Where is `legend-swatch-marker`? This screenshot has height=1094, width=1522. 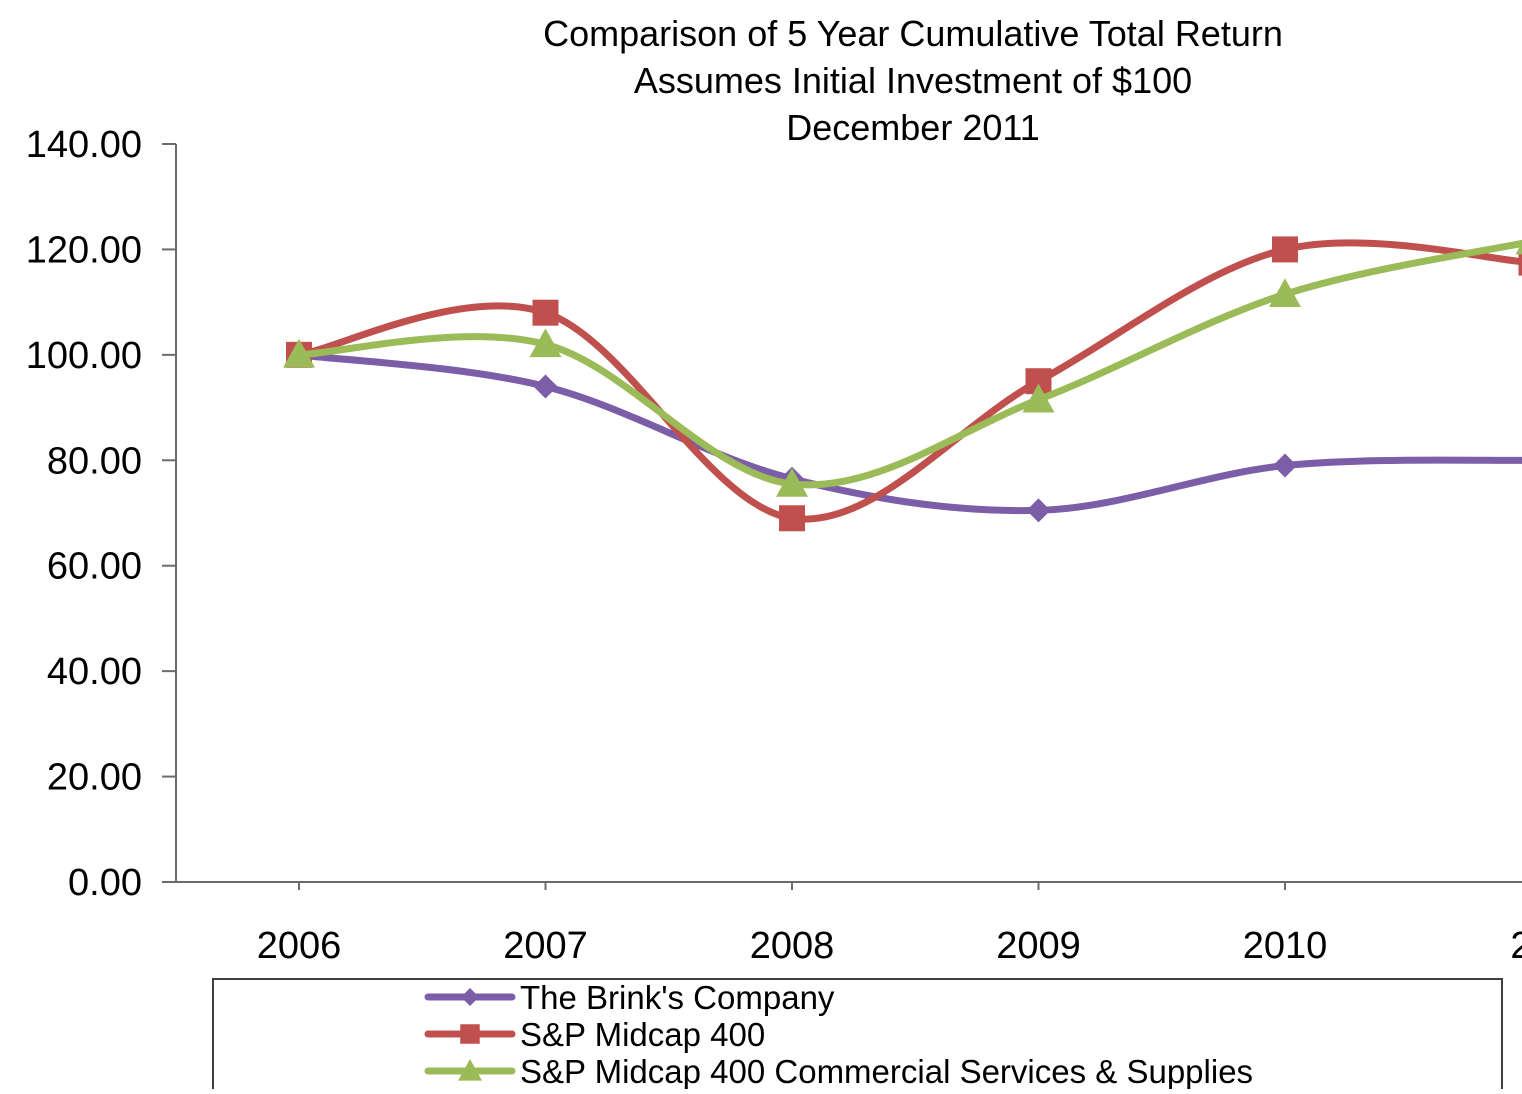
legend-swatch-marker is located at coordinates (470, 1034).